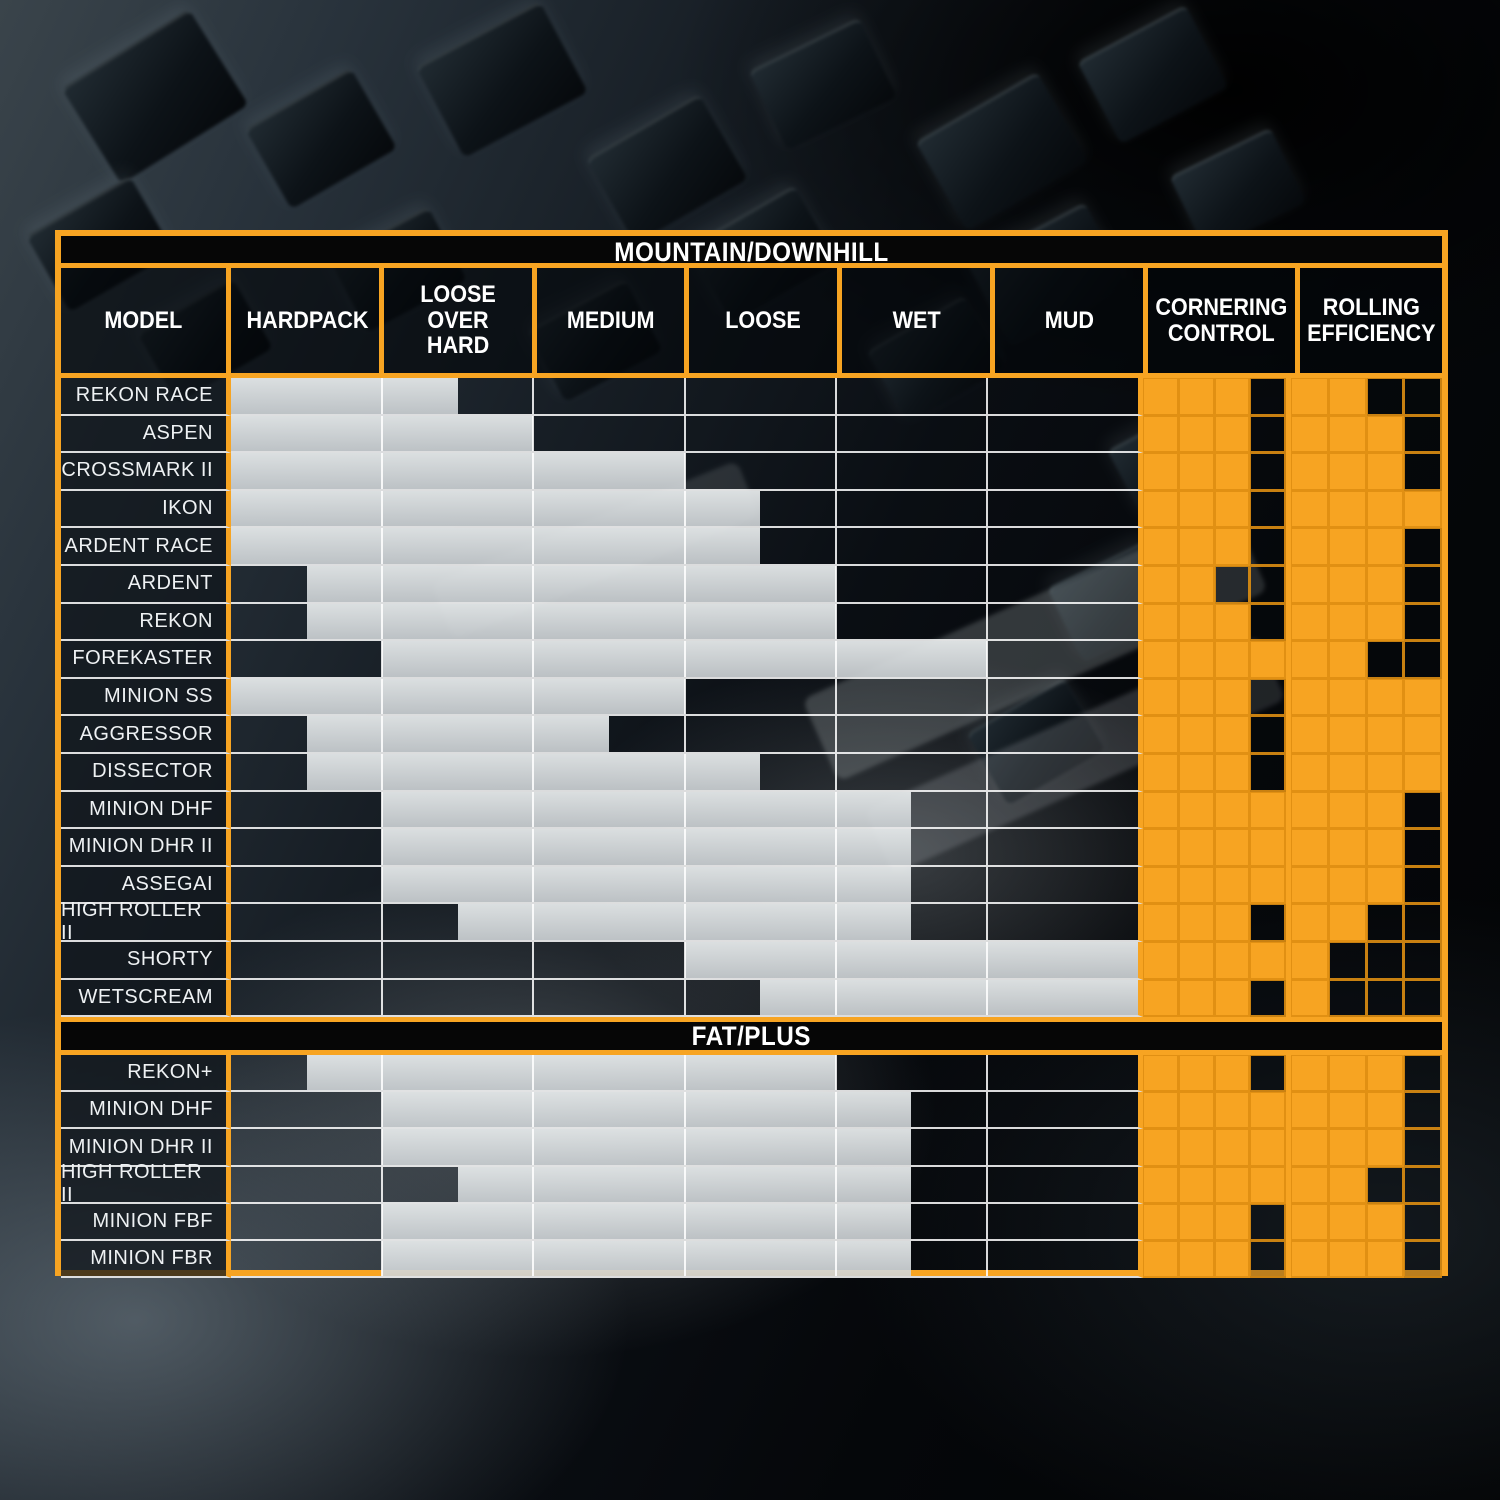 This screenshot has height=1500, width=1500. What do you see at coordinates (751, 1111) in the screenshot?
I see `table-row-minion-dhf: MINION DHF` at bounding box center [751, 1111].